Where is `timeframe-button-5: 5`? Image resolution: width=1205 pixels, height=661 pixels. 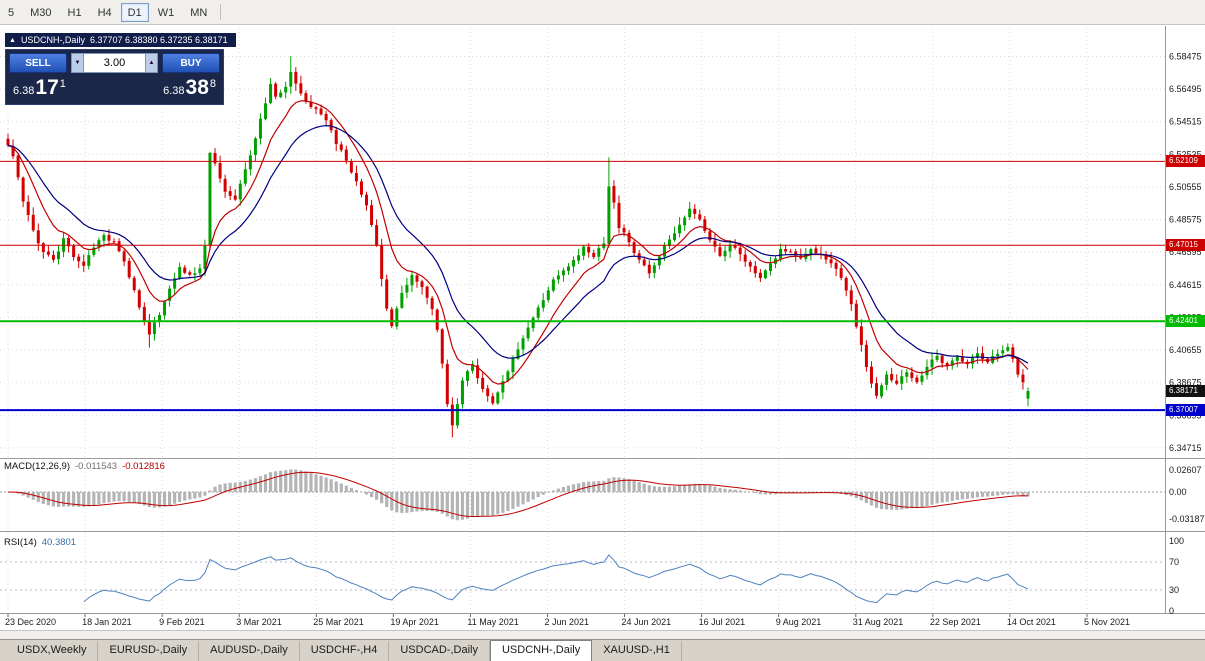
timeframe-button-5: 5 is located at coordinates (11, 12).